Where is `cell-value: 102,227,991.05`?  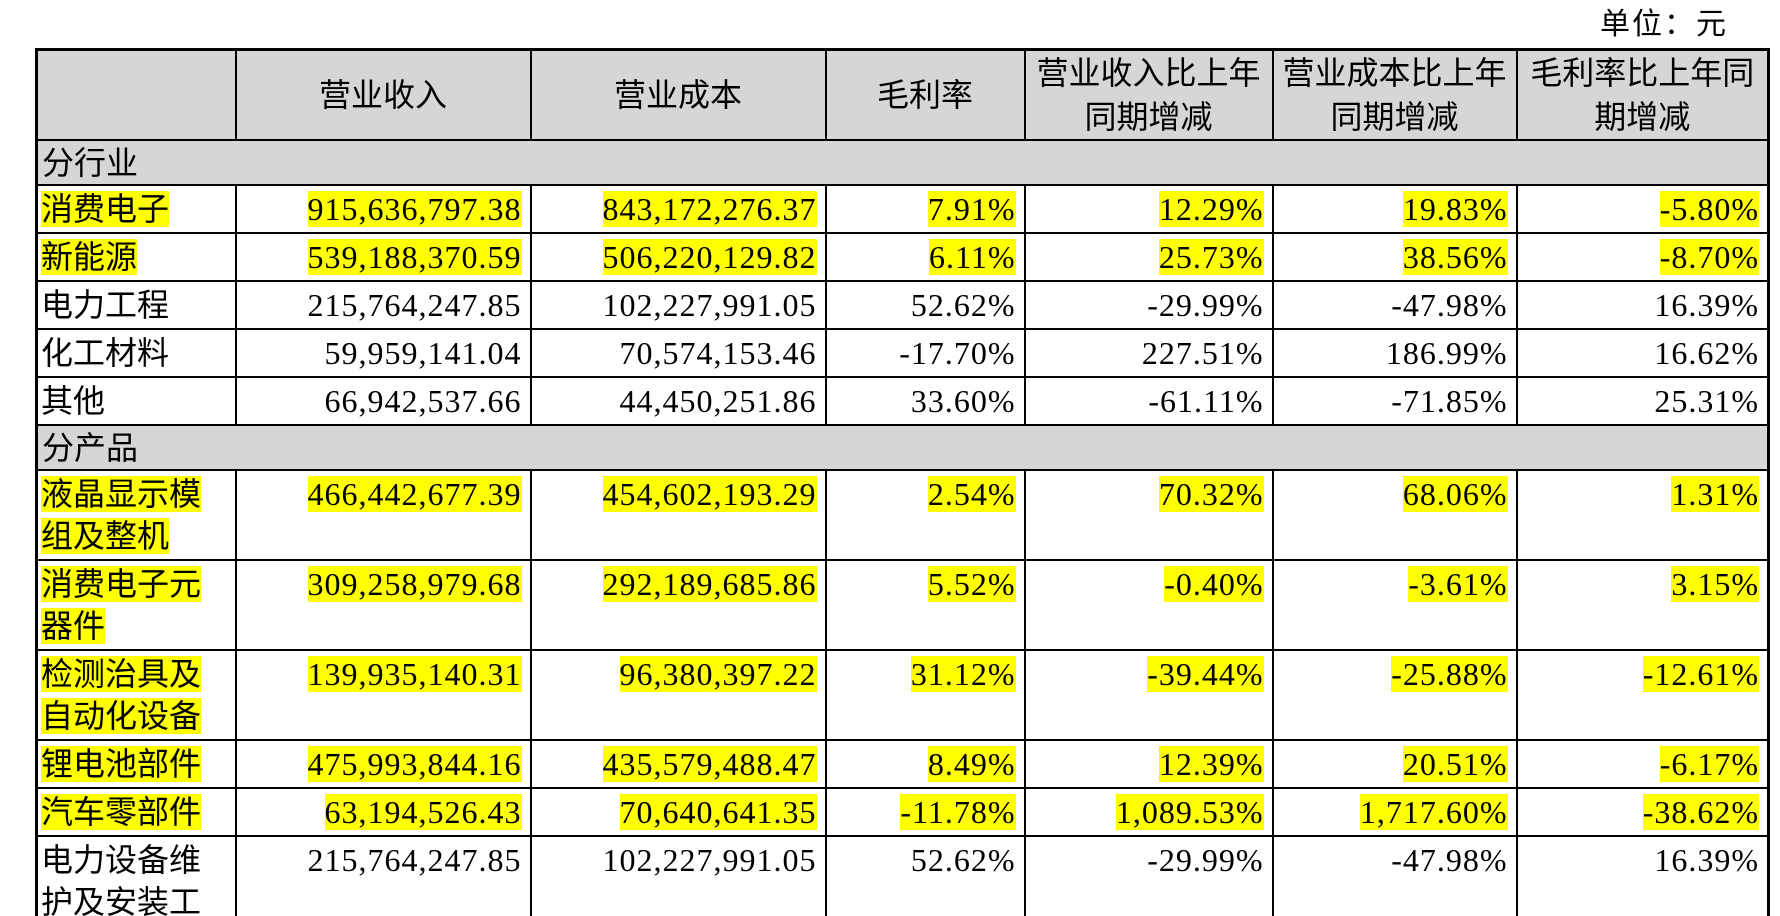
cell-value: 102,227,991.05 is located at coordinates (709, 860).